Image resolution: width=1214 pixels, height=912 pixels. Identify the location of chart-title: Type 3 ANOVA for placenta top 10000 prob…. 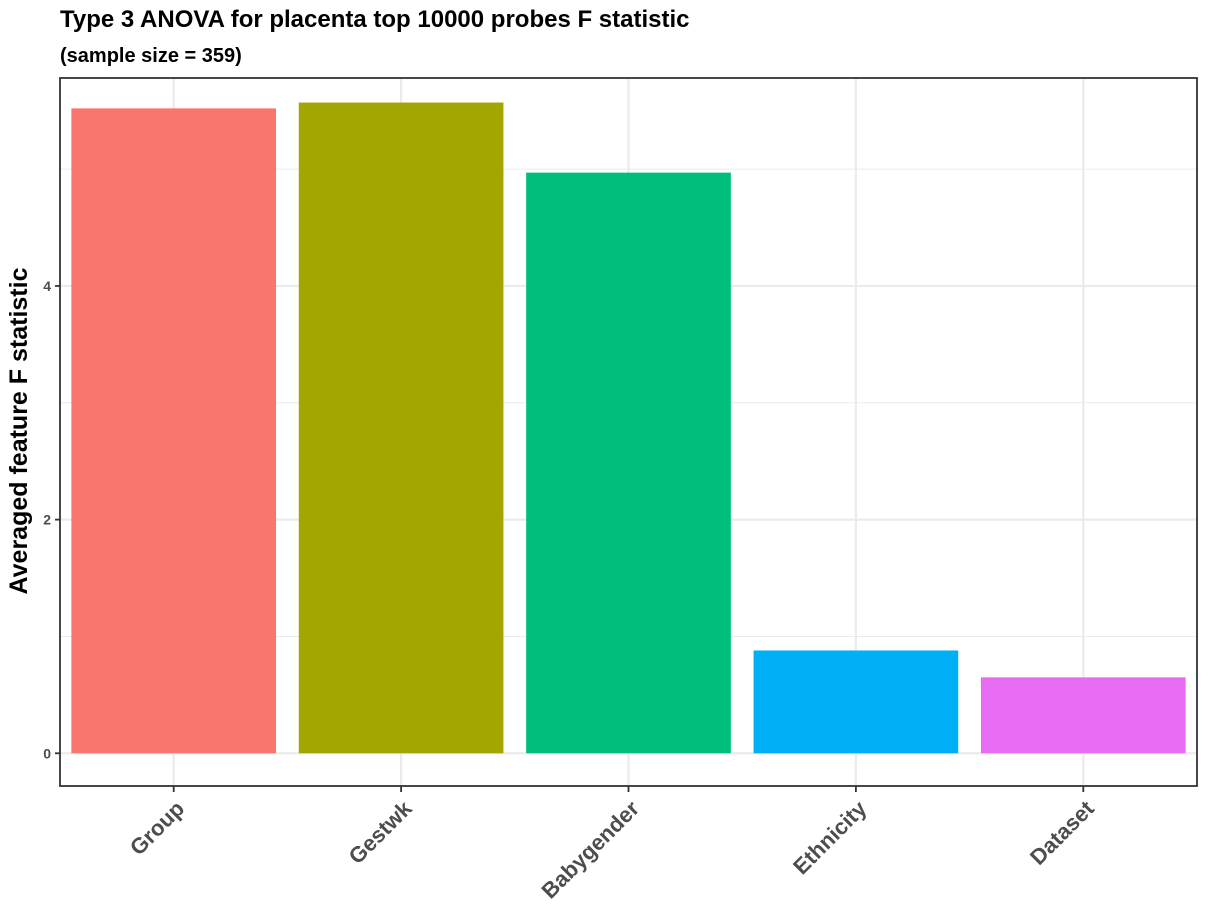
(375, 19).